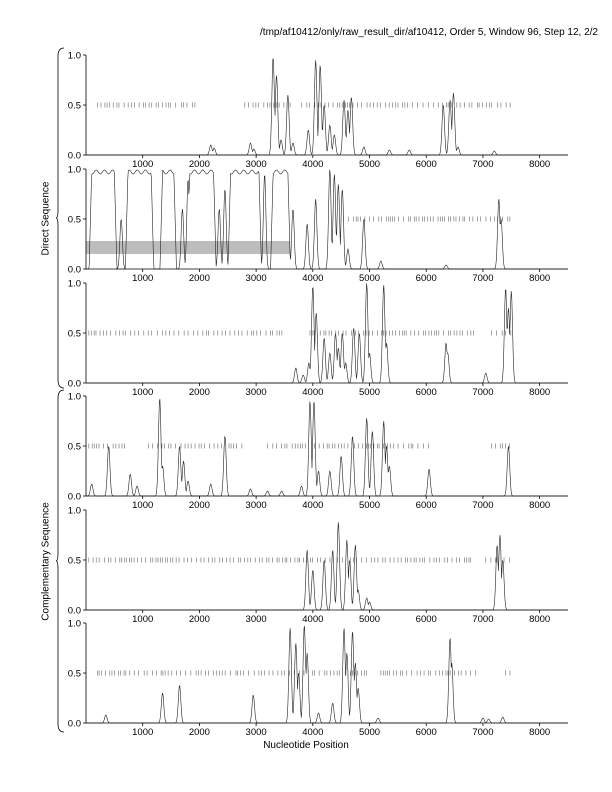 The height and width of the screenshot is (792, 612). What do you see at coordinates (426, 392) in the screenshot?
I see `x-tick-label-3-6: 6000` at bounding box center [426, 392].